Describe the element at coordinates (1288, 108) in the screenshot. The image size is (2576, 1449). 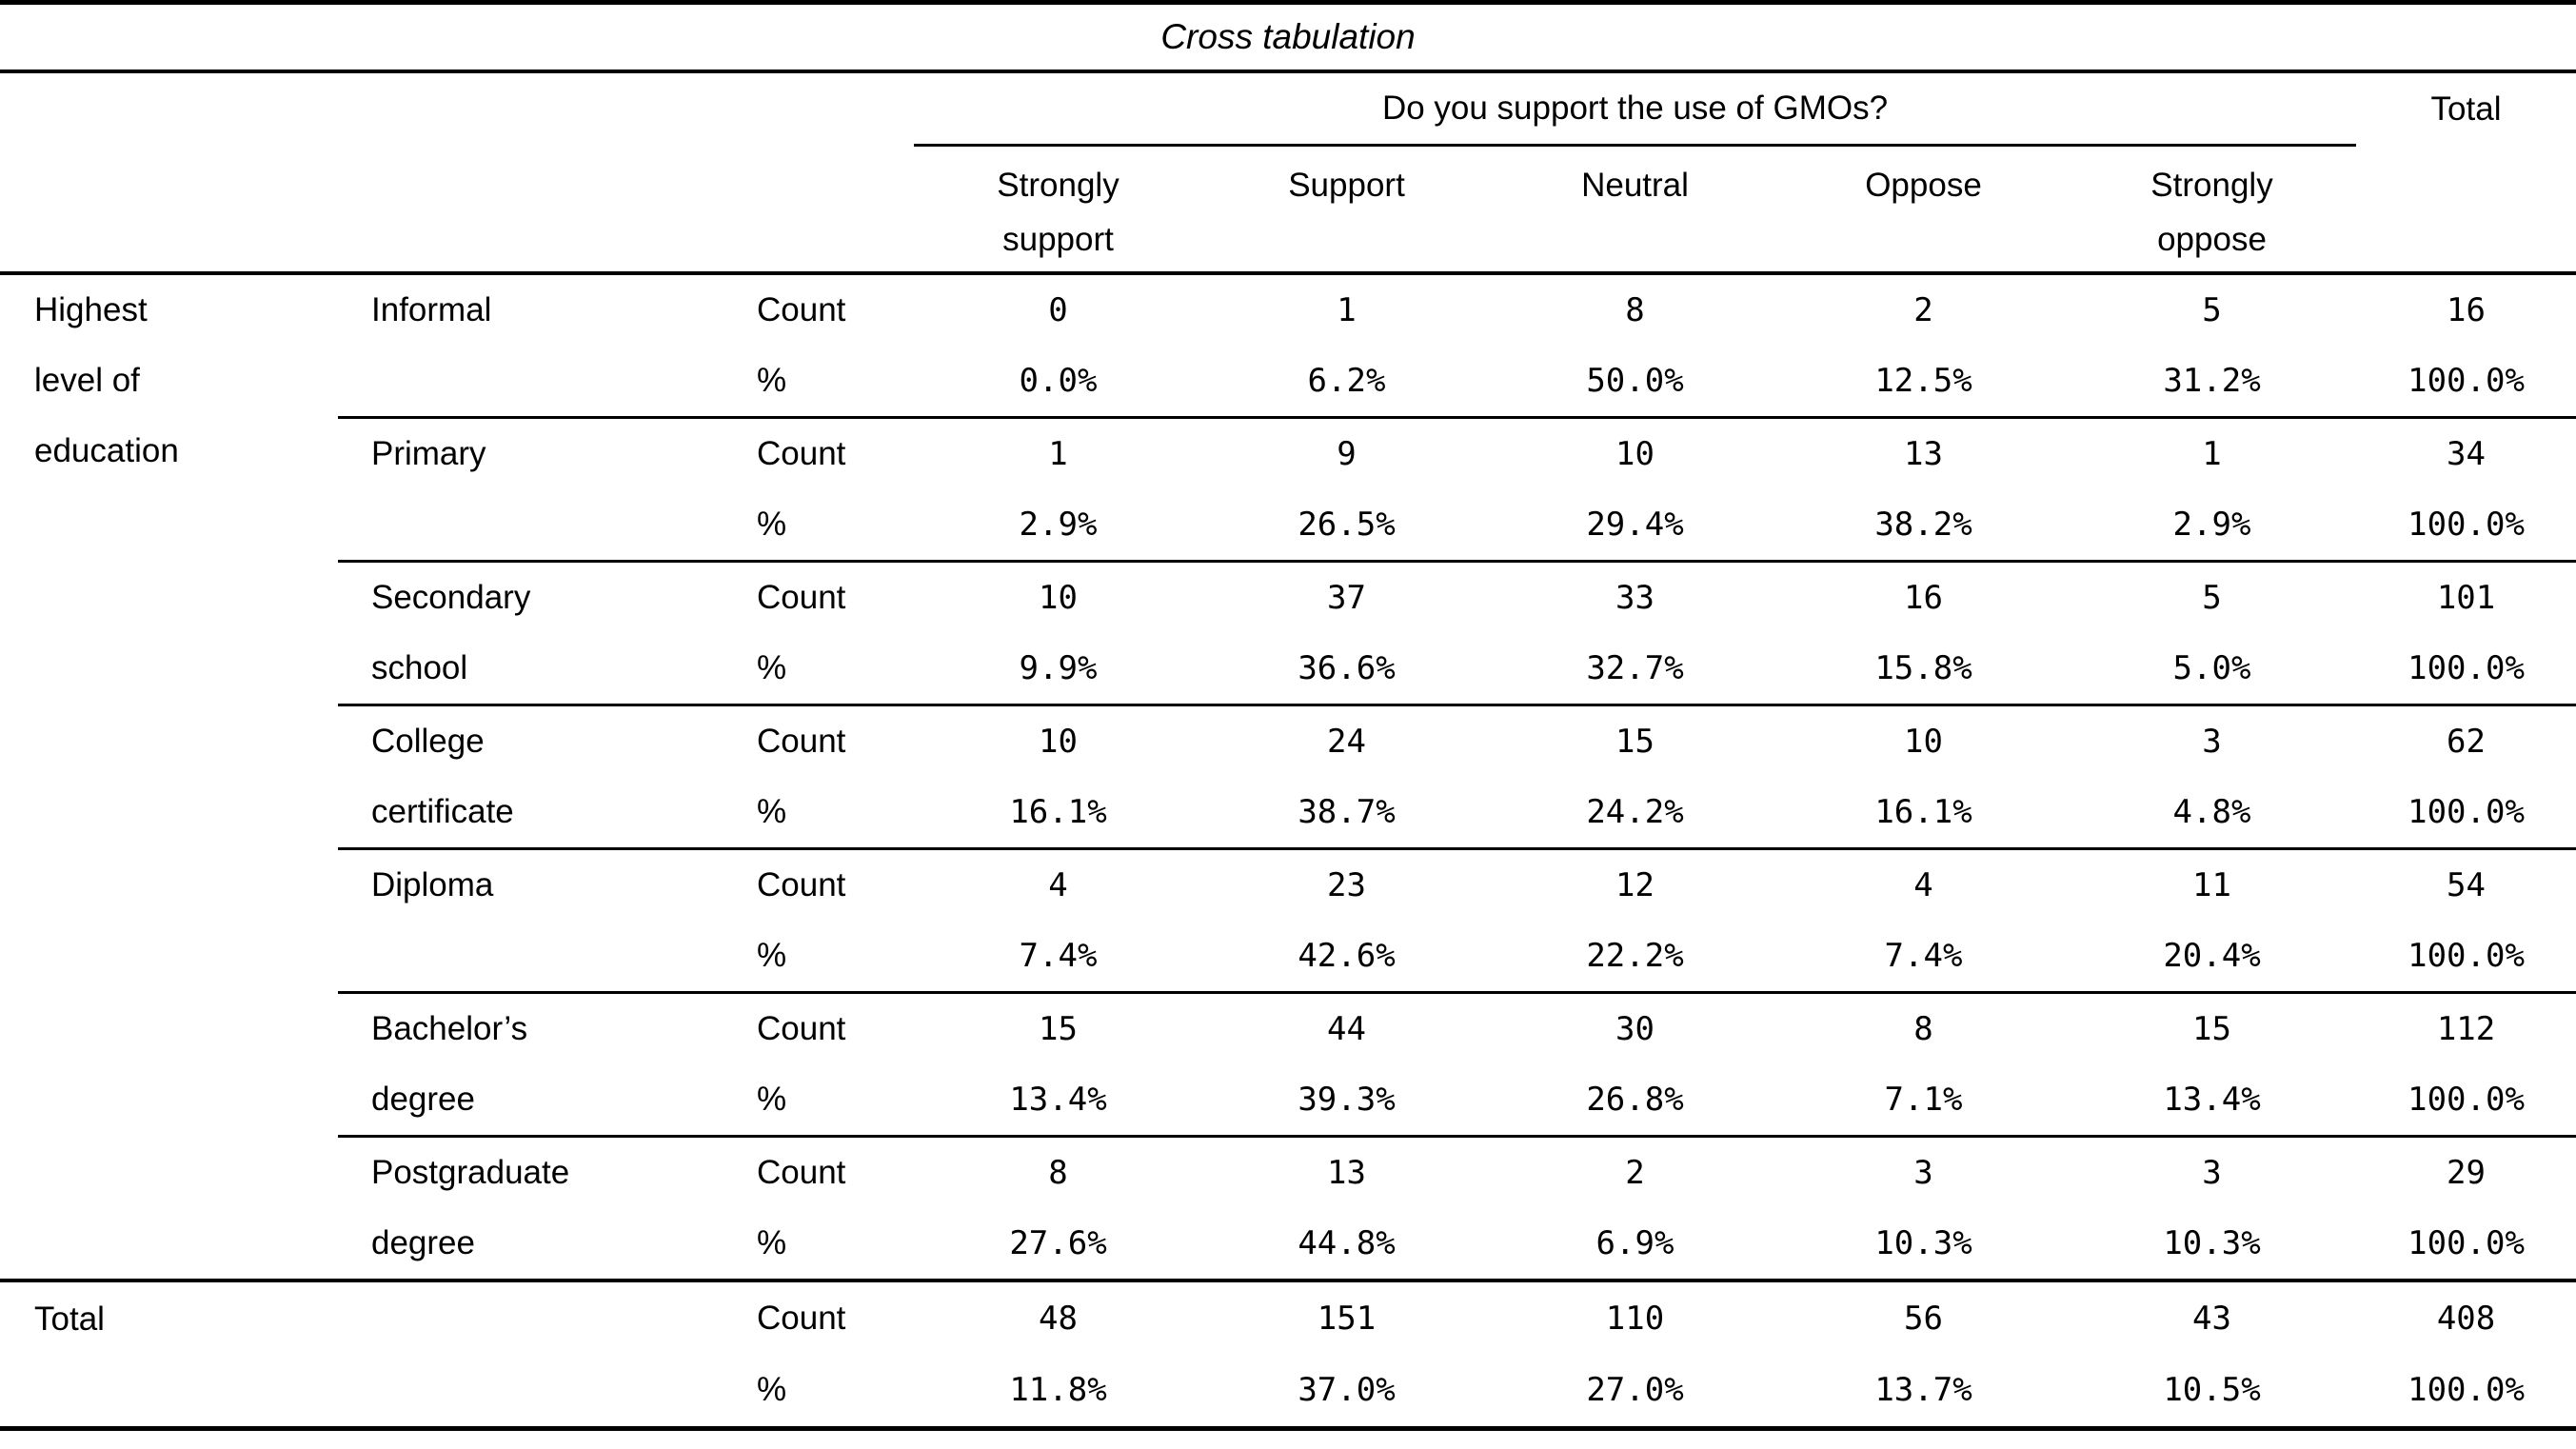
I see `question-header-row: Do you support the use of GMOs? Total` at that location.